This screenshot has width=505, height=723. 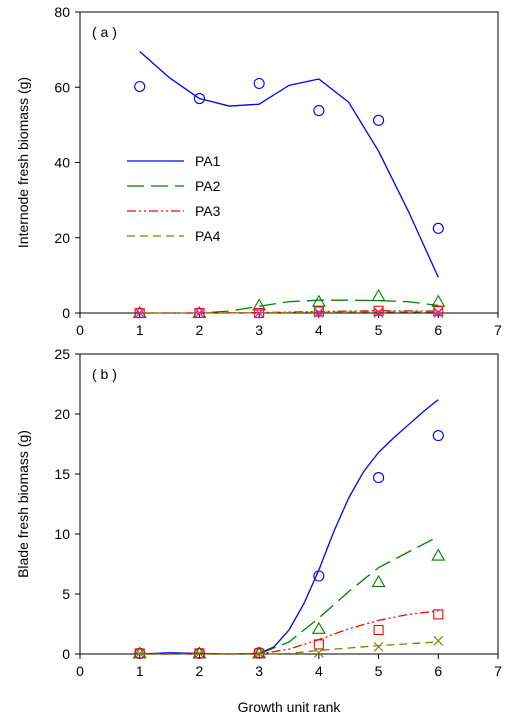 What do you see at coordinates (208, 236) in the screenshot?
I see `legend-label-pa4: PA4` at bounding box center [208, 236].